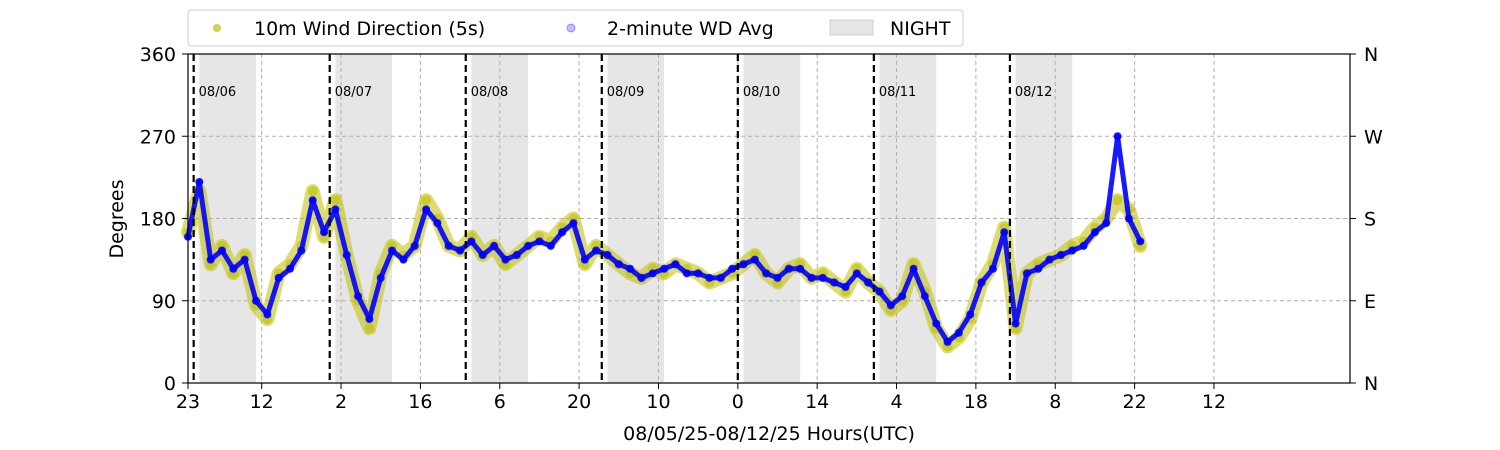  What do you see at coordinates (369, 29) in the screenshot?
I see `legend-label-wind-direction: 10m Wind Direction (5s)` at bounding box center [369, 29].